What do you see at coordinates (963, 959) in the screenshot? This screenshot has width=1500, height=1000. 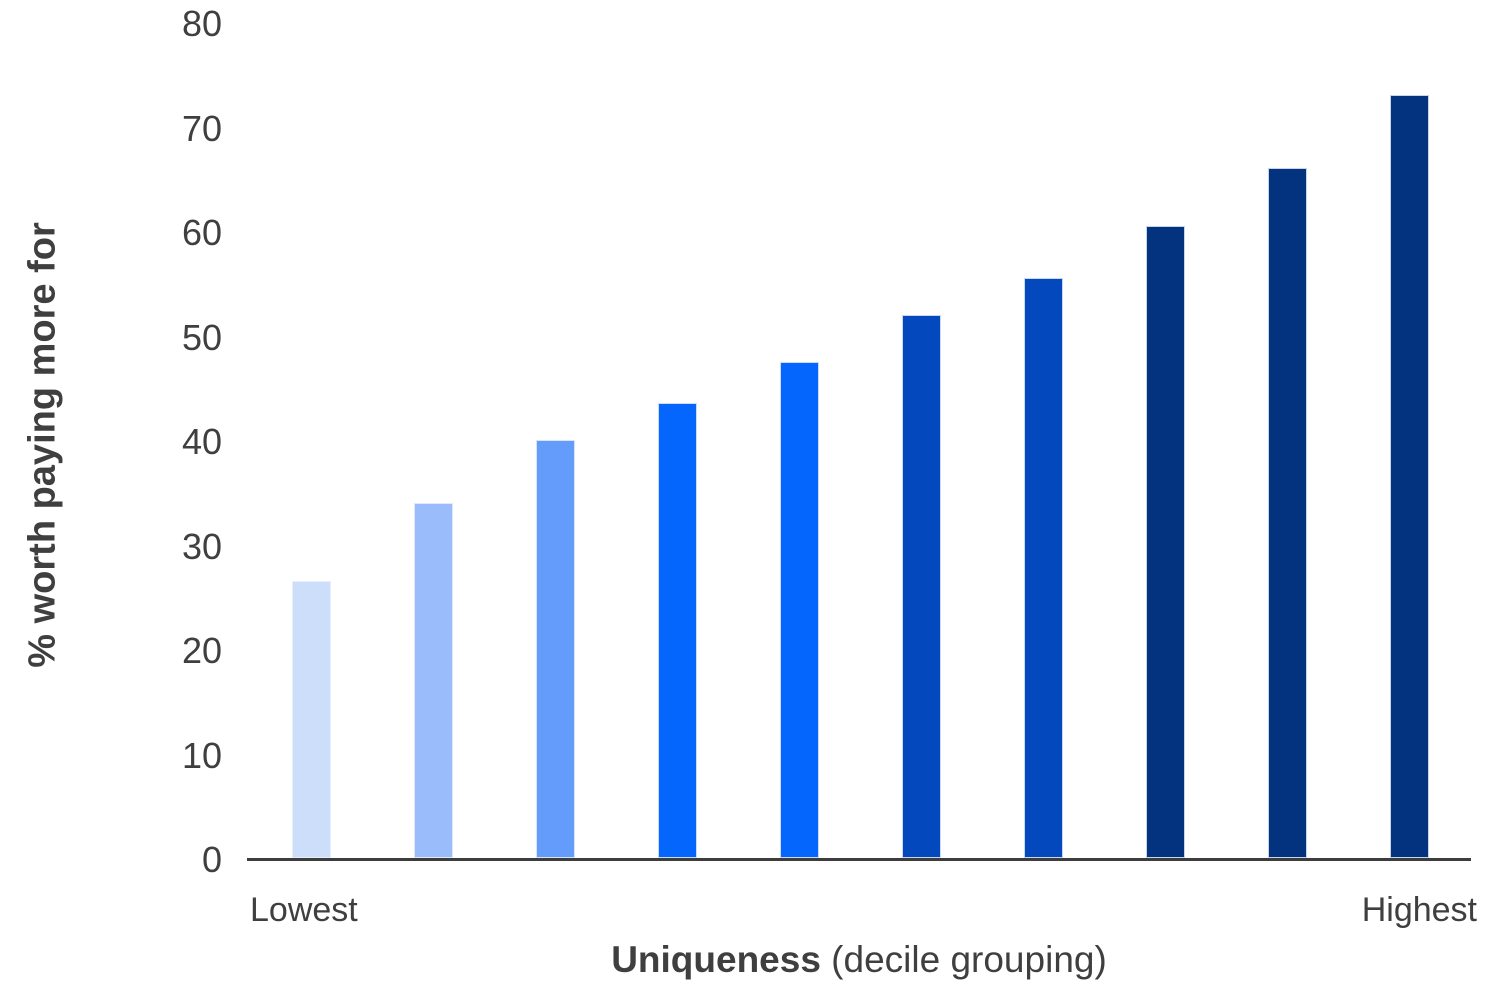 I see `x-axis-title-regular: (decile grouping)` at bounding box center [963, 959].